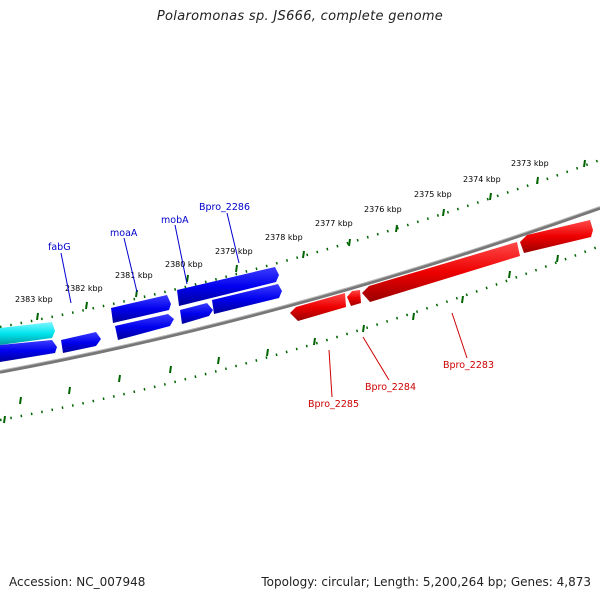  I want to click on tick-label: 2381 kbp, so click(134, 275).